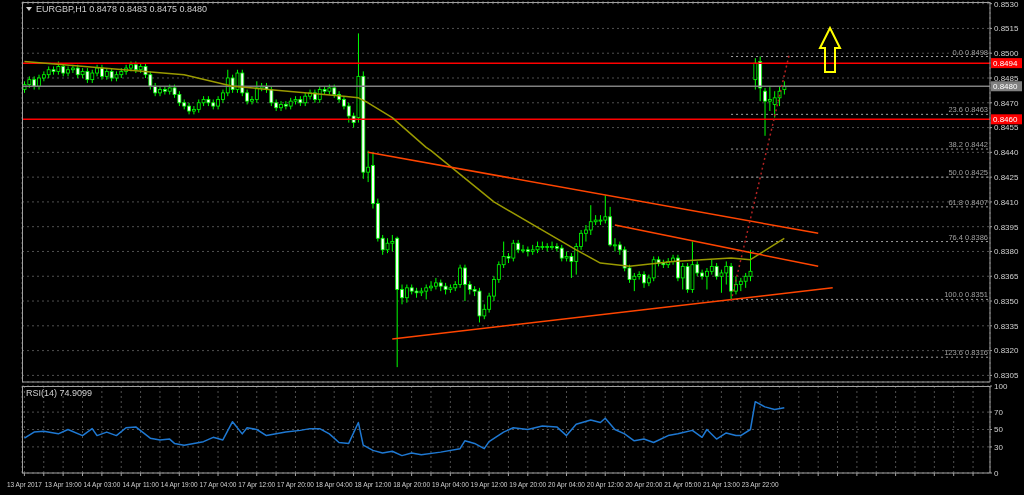 This screenshot has width=1024, height=495. What do you see at coordinates (1006, 87) in the screenshot?
I see `ref-line-label: 0.8480` at bounding box center [1006, 87].